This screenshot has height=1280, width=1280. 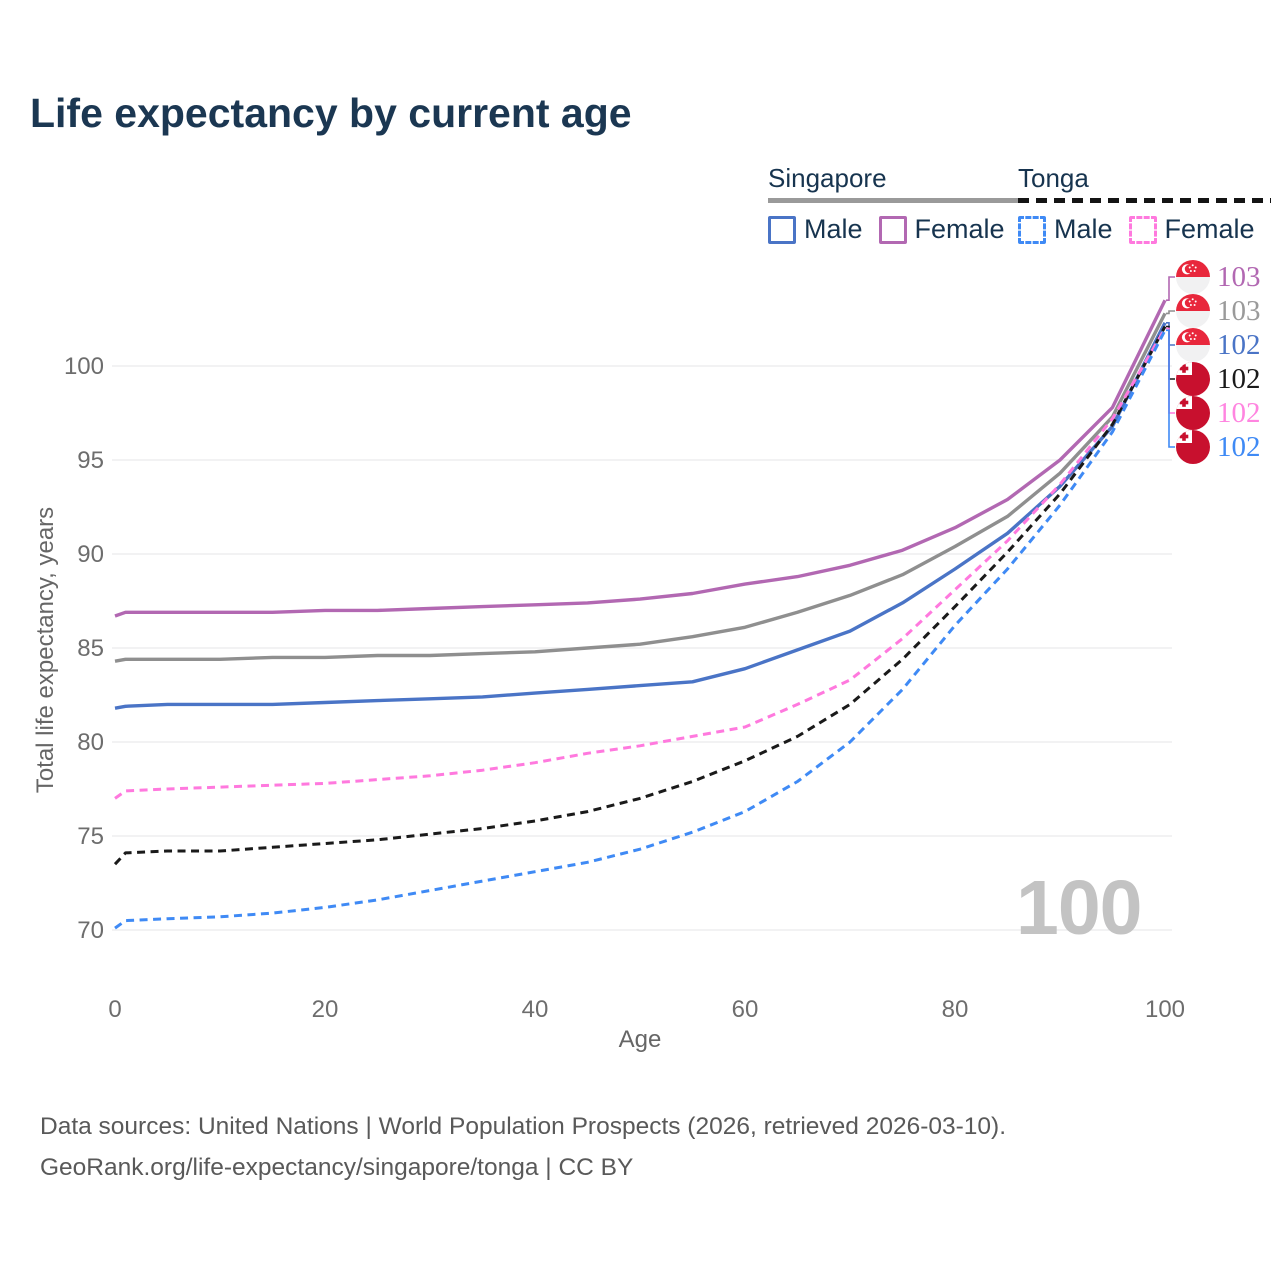 What do you see at coordinates (1053, 178) in the screenshot?
I see `legend-country-tonga: Tonga` at bounding box center [1053, 178].